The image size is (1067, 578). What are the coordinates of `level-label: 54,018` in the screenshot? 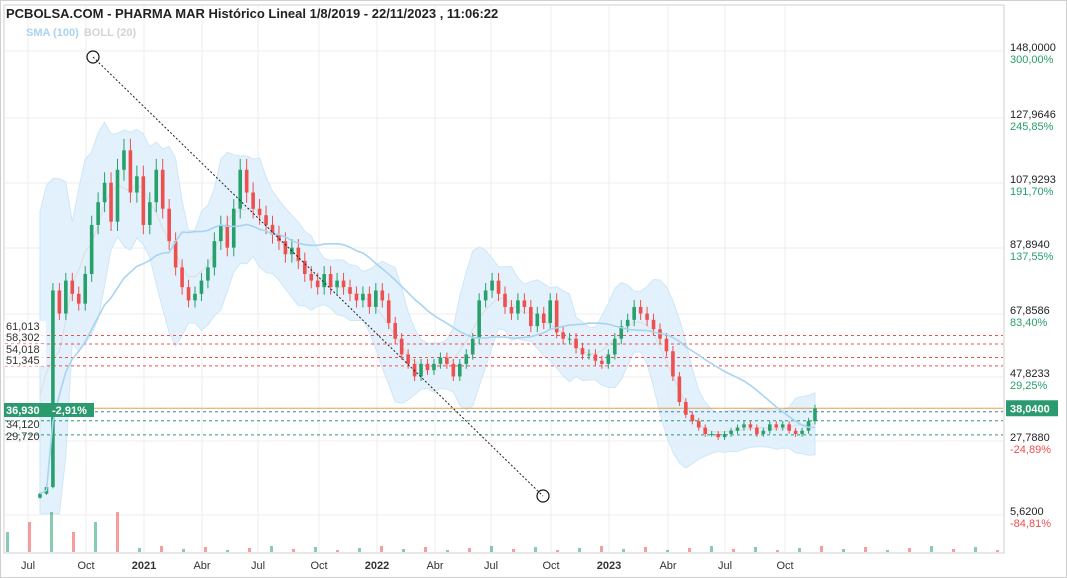 It's located at (23, 350).